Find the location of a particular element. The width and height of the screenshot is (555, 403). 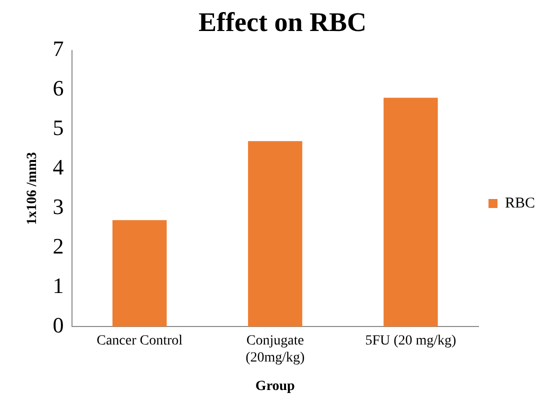

y-tick-label: 2 is located at coordinates (58, 245).